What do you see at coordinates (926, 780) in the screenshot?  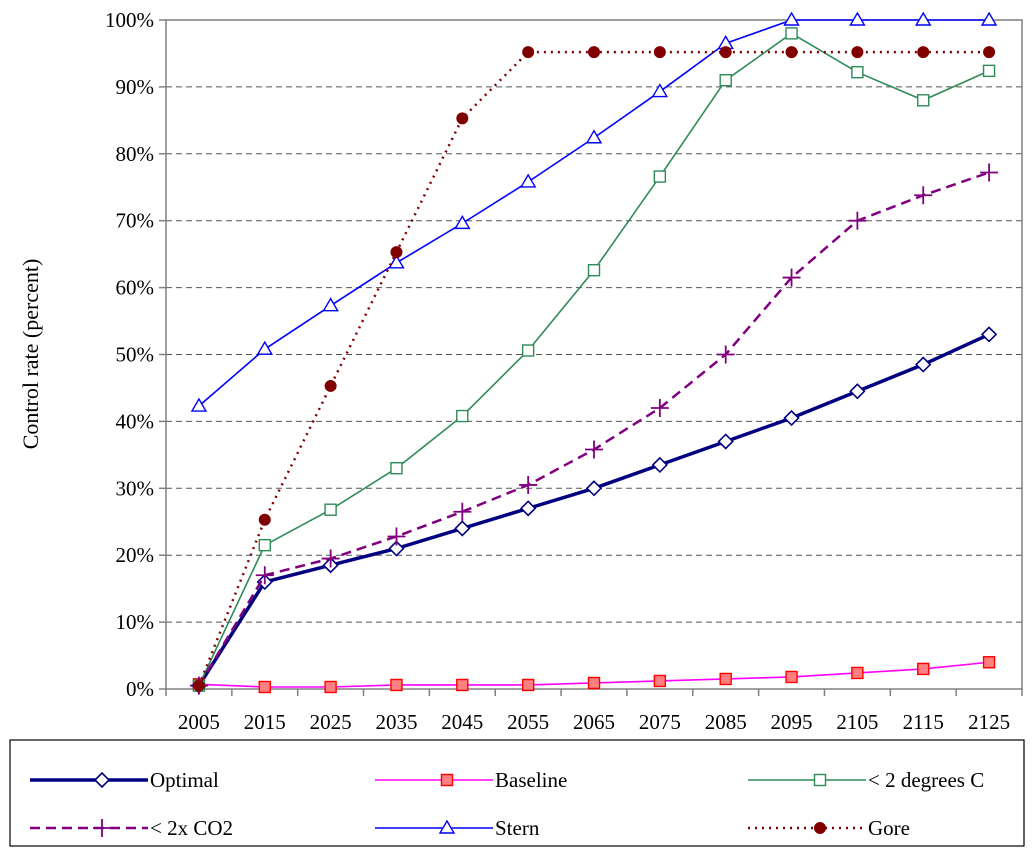 I see `legend-label: < 2 degrees C` at bounding box center [926, 780].